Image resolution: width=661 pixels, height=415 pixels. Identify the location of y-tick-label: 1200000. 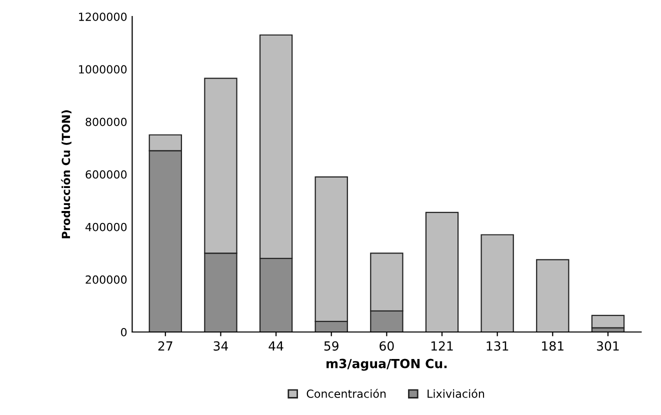
(103, 16).